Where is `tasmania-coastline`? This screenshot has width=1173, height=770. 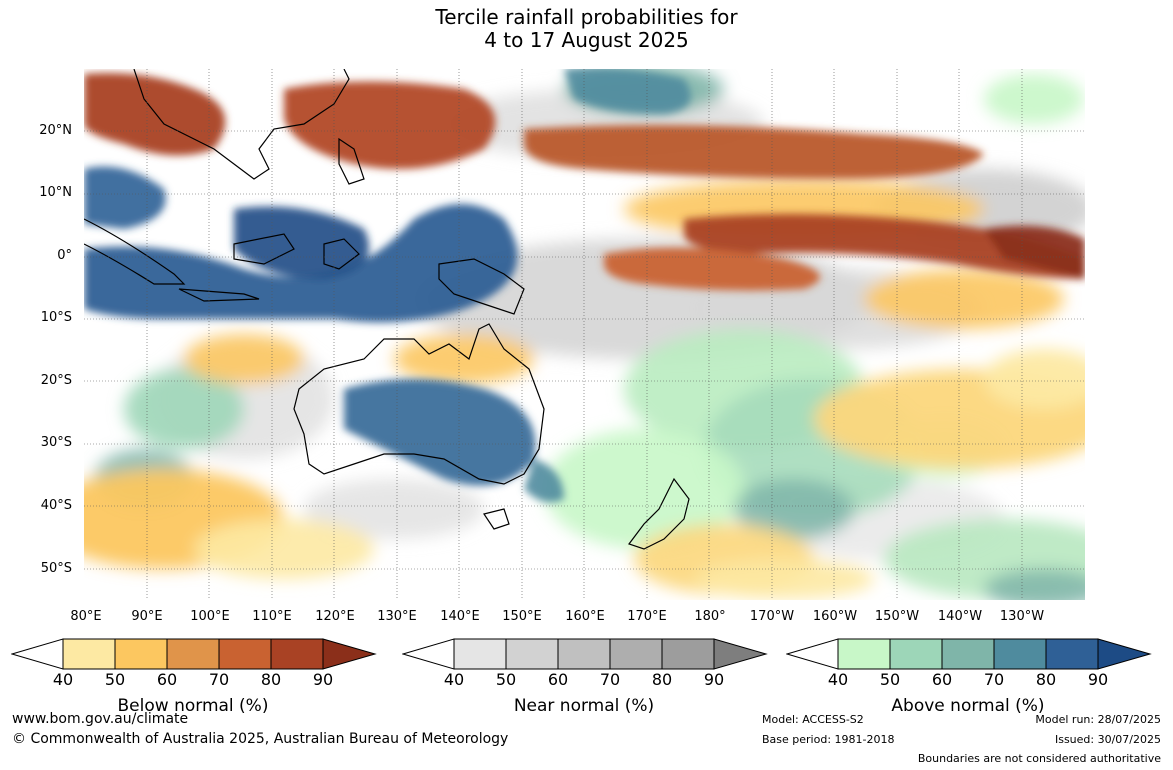
tasmania-coastline is located at coordinates (496, 519).